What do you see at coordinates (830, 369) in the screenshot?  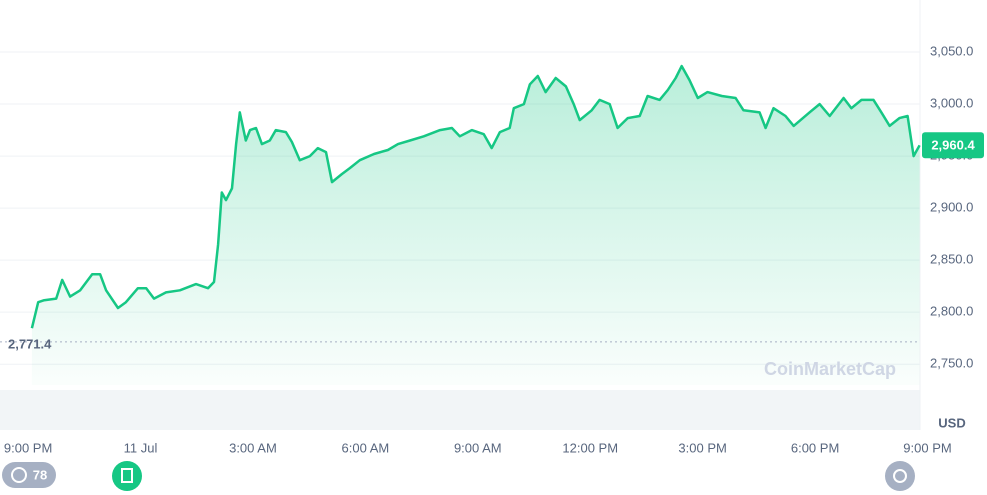 I see `watermark: CoinMarketCap` at bounding box center [830, 369].